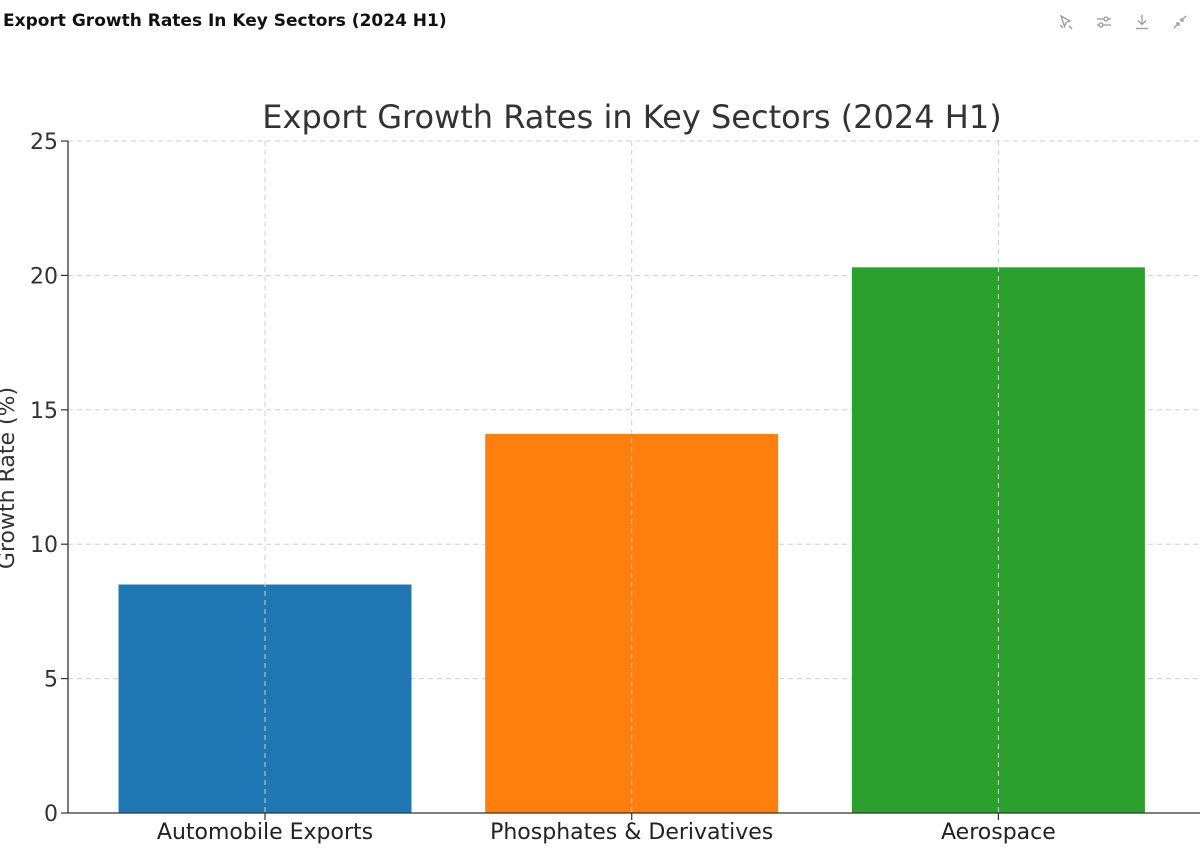  I want to click on y-tick-label: 15, so click(44, 411).